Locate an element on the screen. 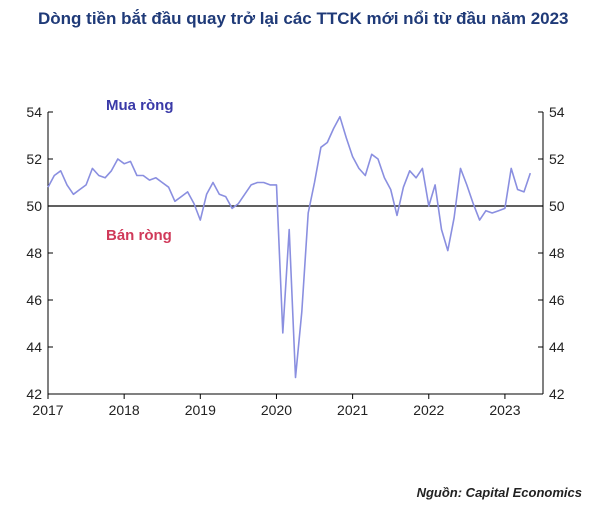  annotation-net-buy: Mua ròng is located at coordinates (140, 105).